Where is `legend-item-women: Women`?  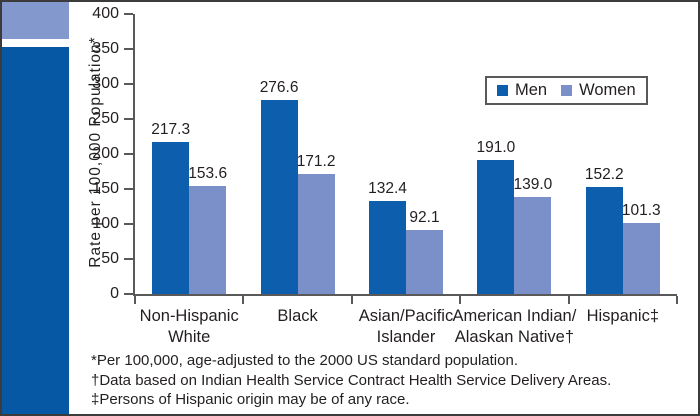 legend-item-women: Women is located at coordinates (598, 90).